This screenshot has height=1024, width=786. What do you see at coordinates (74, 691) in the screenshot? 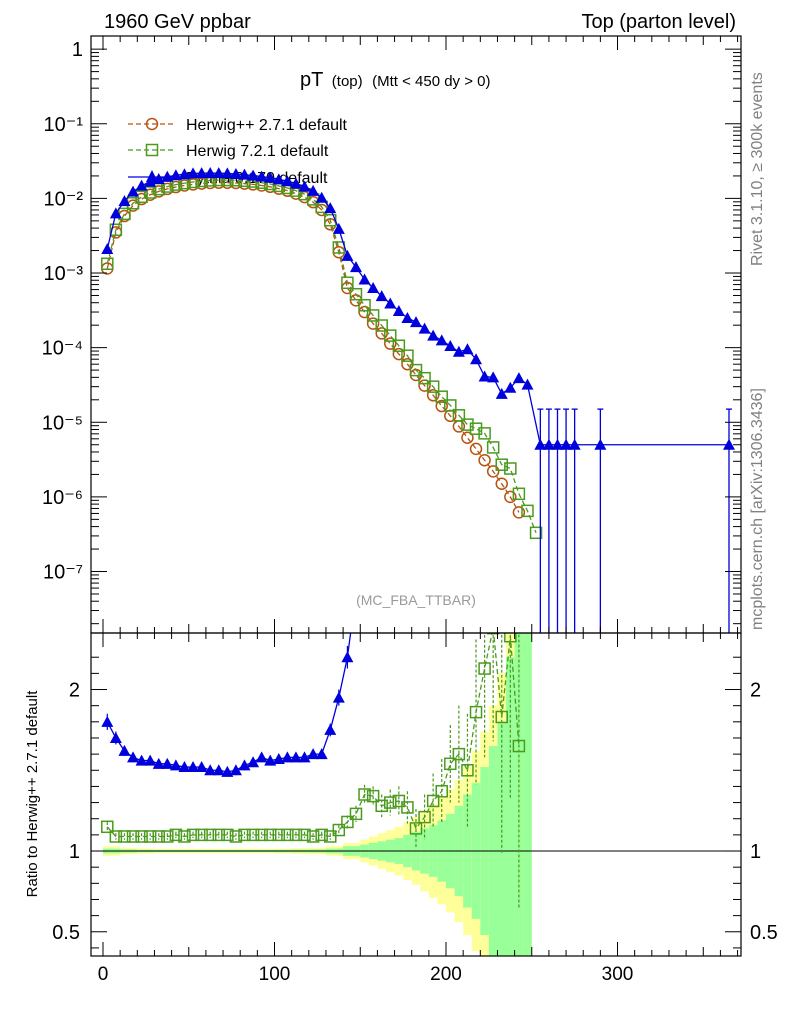
I see `ratio-tick-label-left: 2` at bounding box center [74, 691].